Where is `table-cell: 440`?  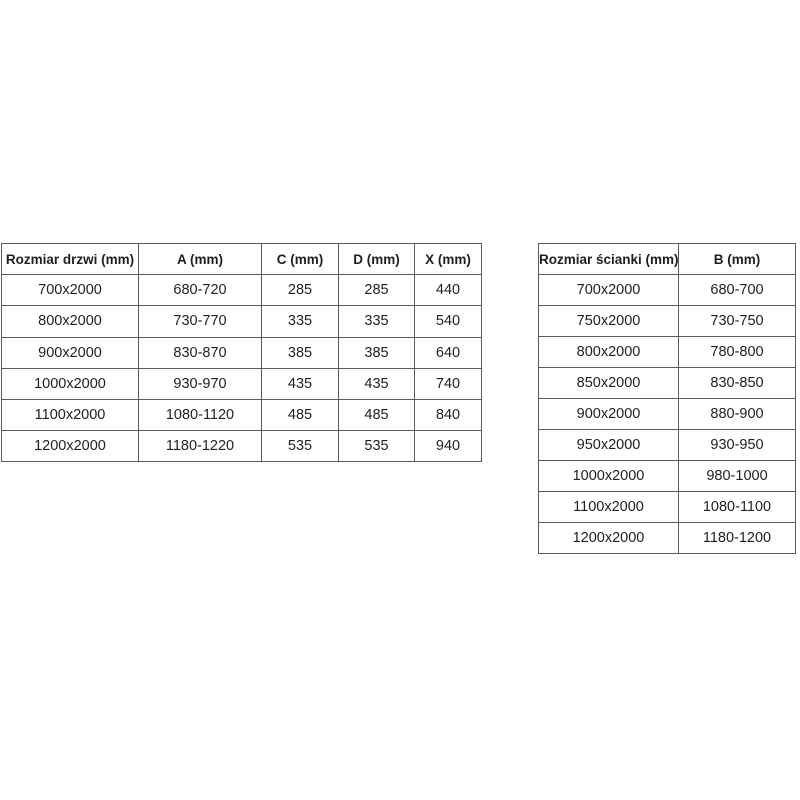
table-cell: 440 is located at coordinates (448, 290).